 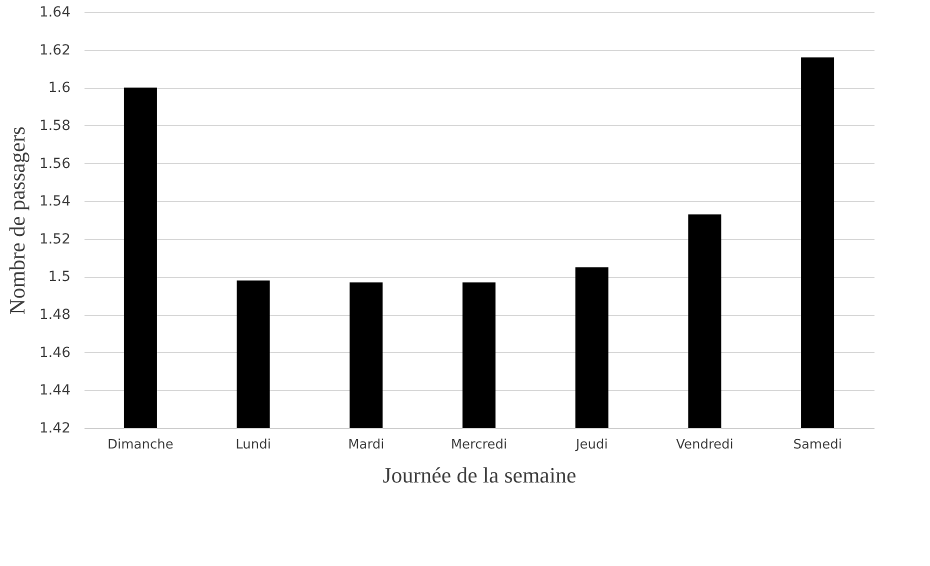 What do you see at coordinates (17, 220) in the screenshot?
I see `y-axis-title: Nombre de passagers` at bounding box center [17, 220].